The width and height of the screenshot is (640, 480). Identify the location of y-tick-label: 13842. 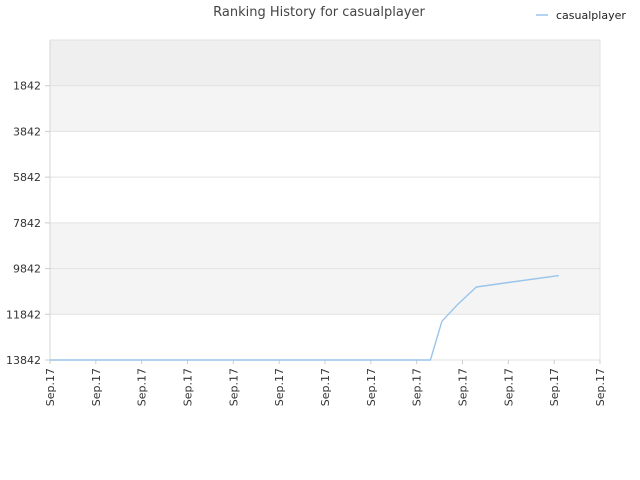
(23, 360).